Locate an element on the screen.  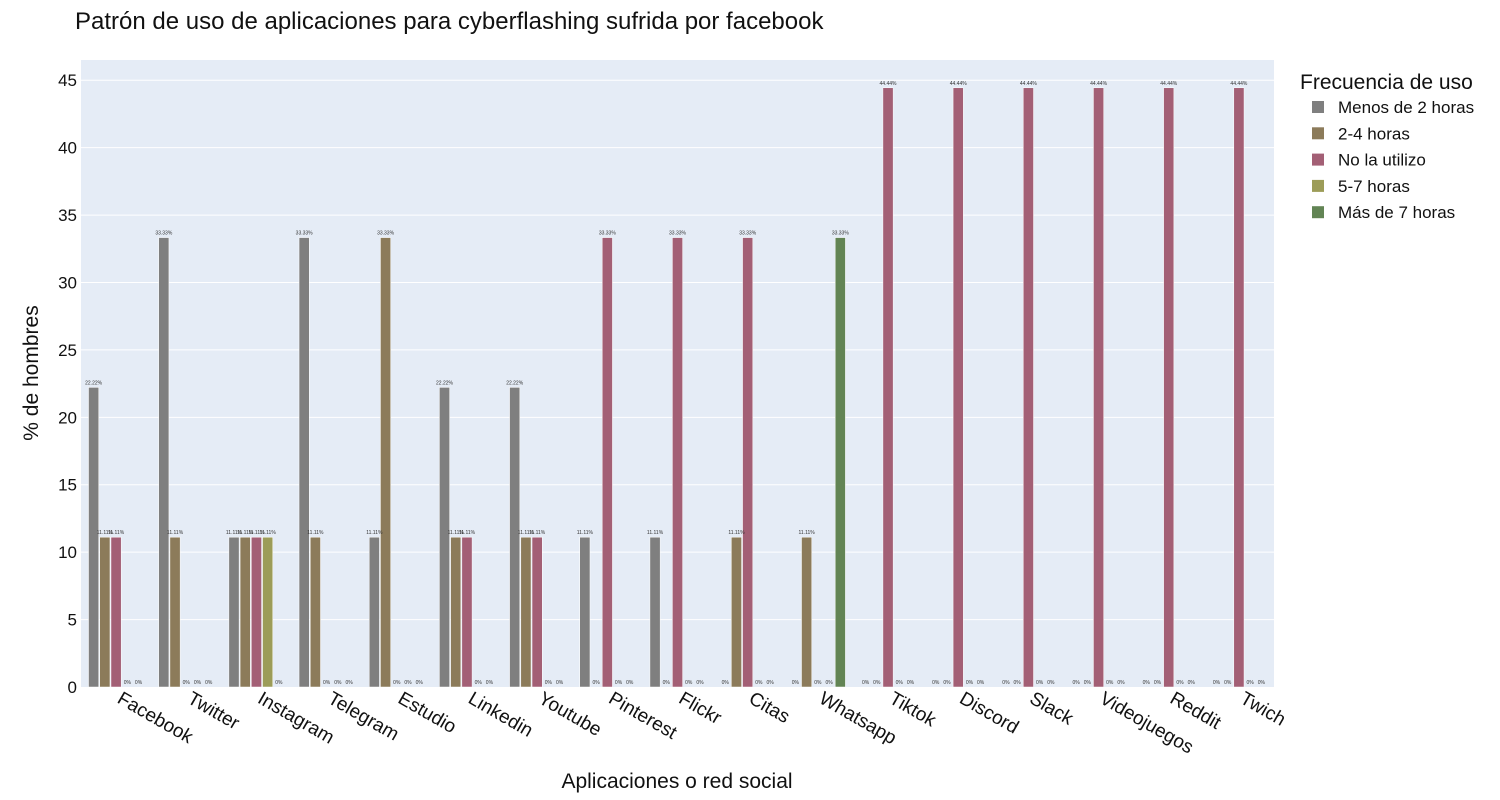
x-axis-title: Aplicaciones o red social is located at coordinates (676, 781).